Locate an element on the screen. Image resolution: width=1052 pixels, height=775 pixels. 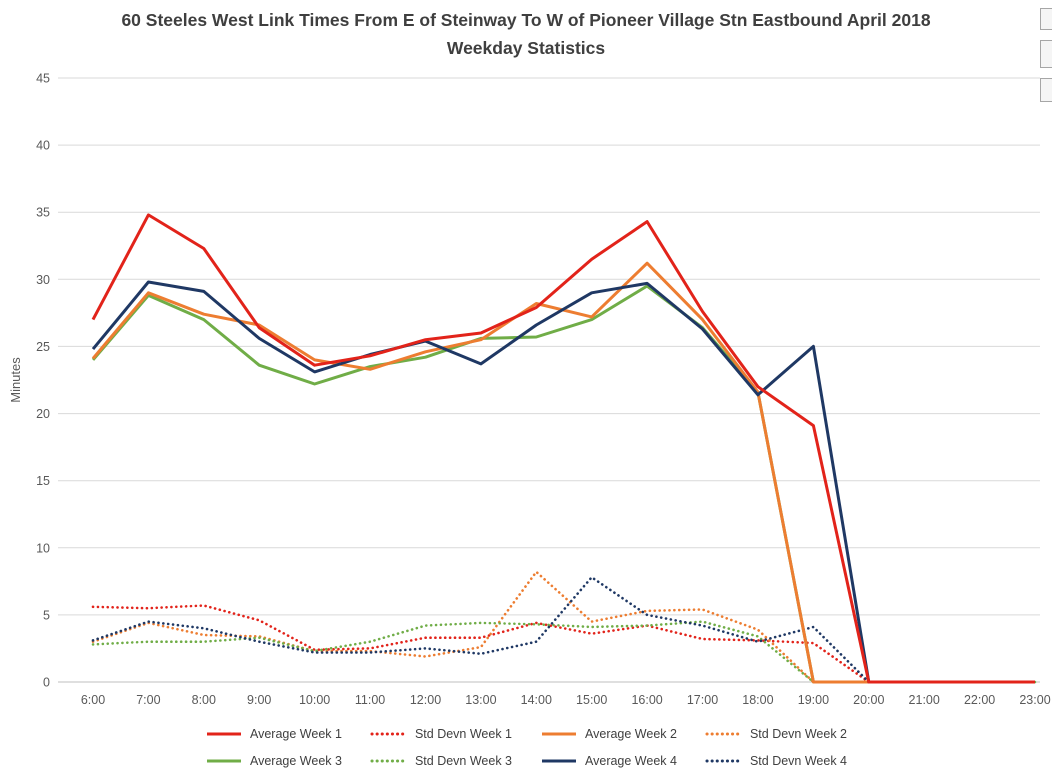
y-tick-label: 35 is located at coordinates (43, 213).